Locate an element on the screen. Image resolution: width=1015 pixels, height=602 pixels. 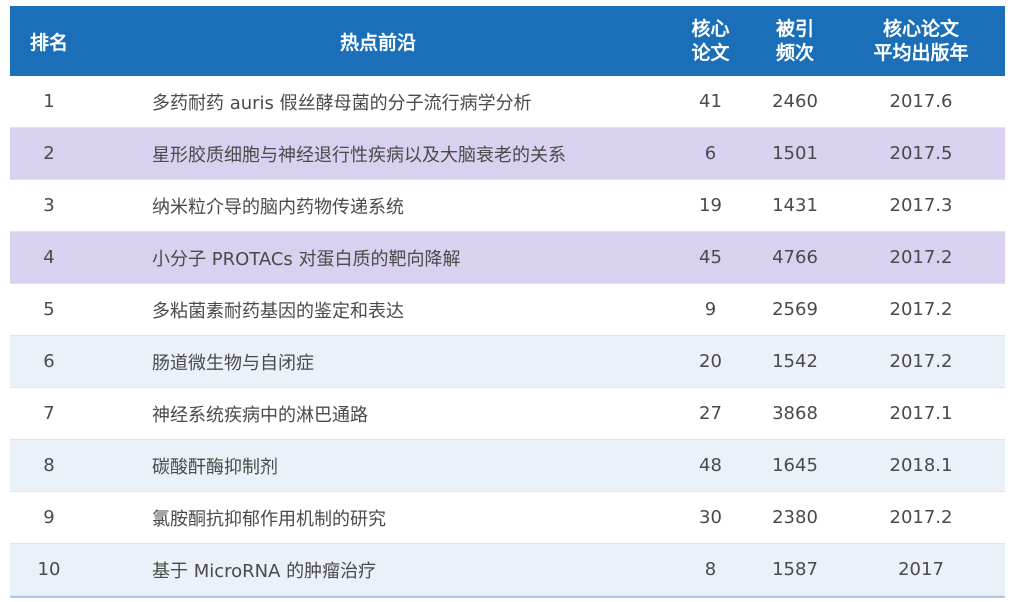
cell-year: 2018.1 is located at coordinates (921, 465).